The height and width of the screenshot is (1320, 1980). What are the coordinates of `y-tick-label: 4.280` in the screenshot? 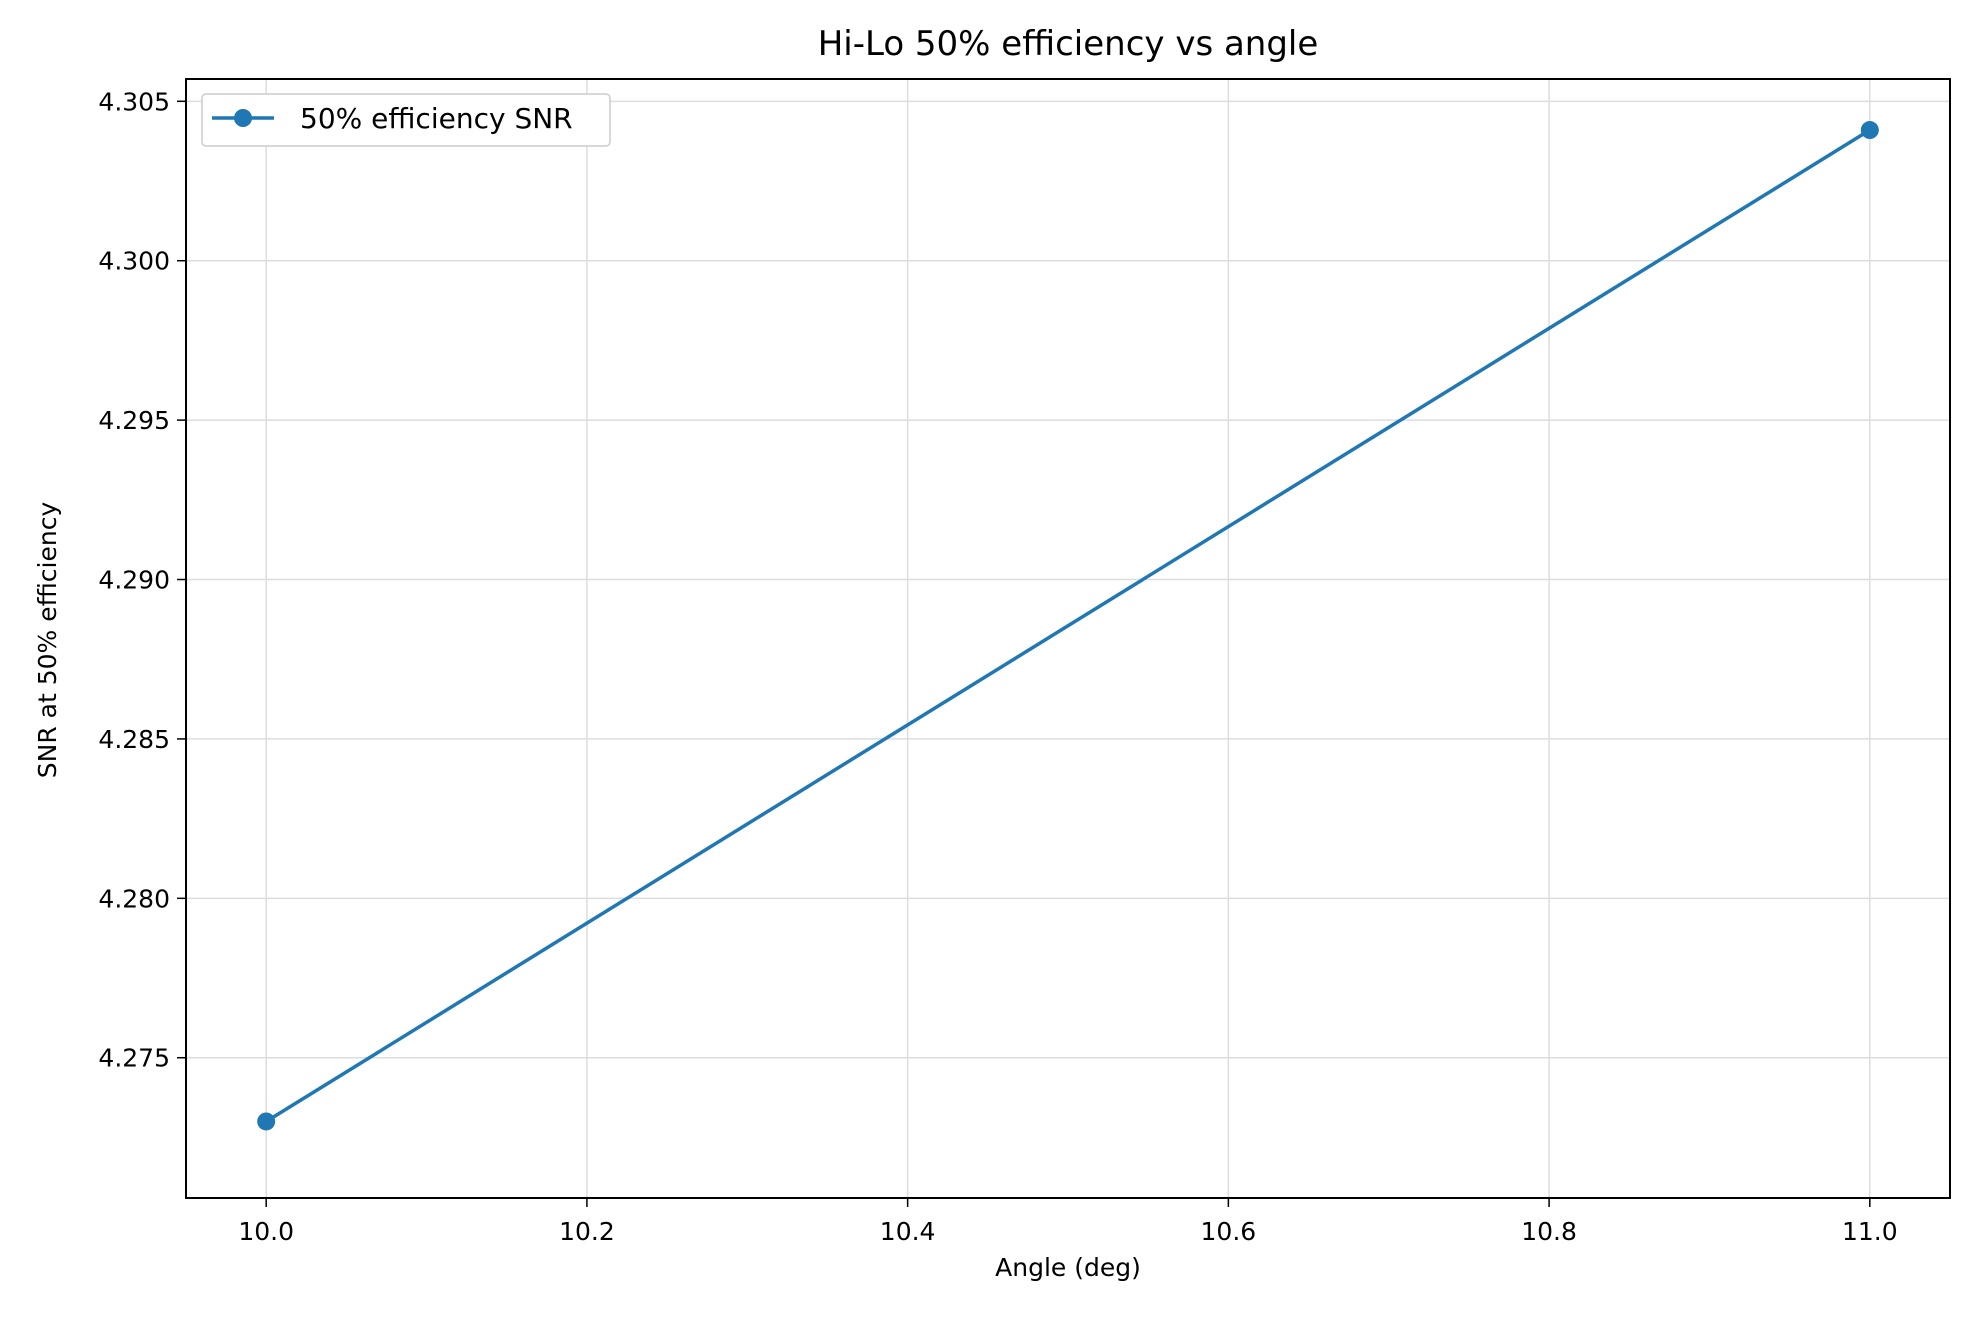 It's located at (134, 898).